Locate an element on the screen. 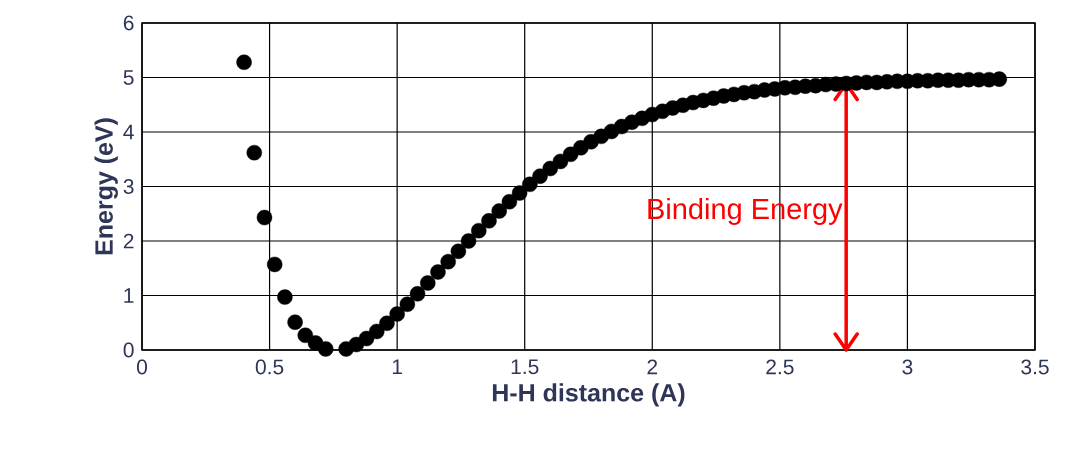  x-tick-label: 1.5 is located at coordinates (525, 367).